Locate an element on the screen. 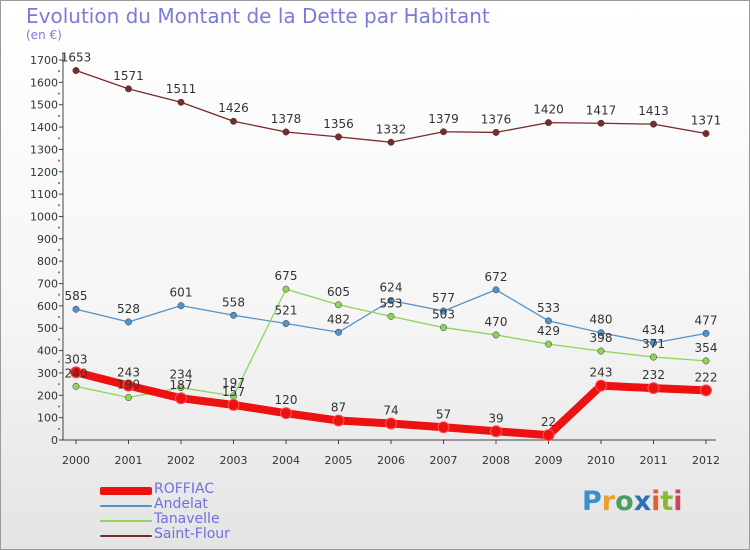 The image size is (750, 550). x-tick-label: 2002 is located at coordinates (181, 460).